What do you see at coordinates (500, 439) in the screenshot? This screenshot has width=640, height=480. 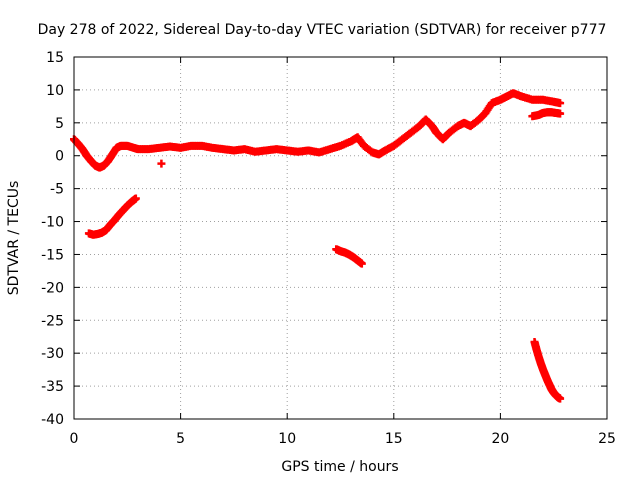 I see `x-tick-label: 20` at bounding box center [500, 439].